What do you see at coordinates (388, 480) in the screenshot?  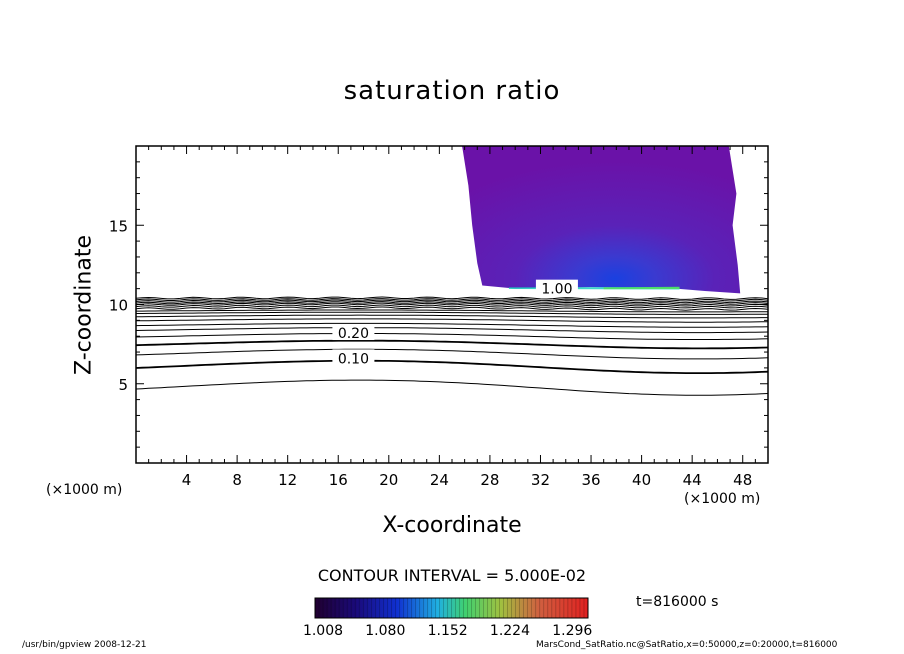 I see `x-tick-label: 20` at bounding box center [388, 480].